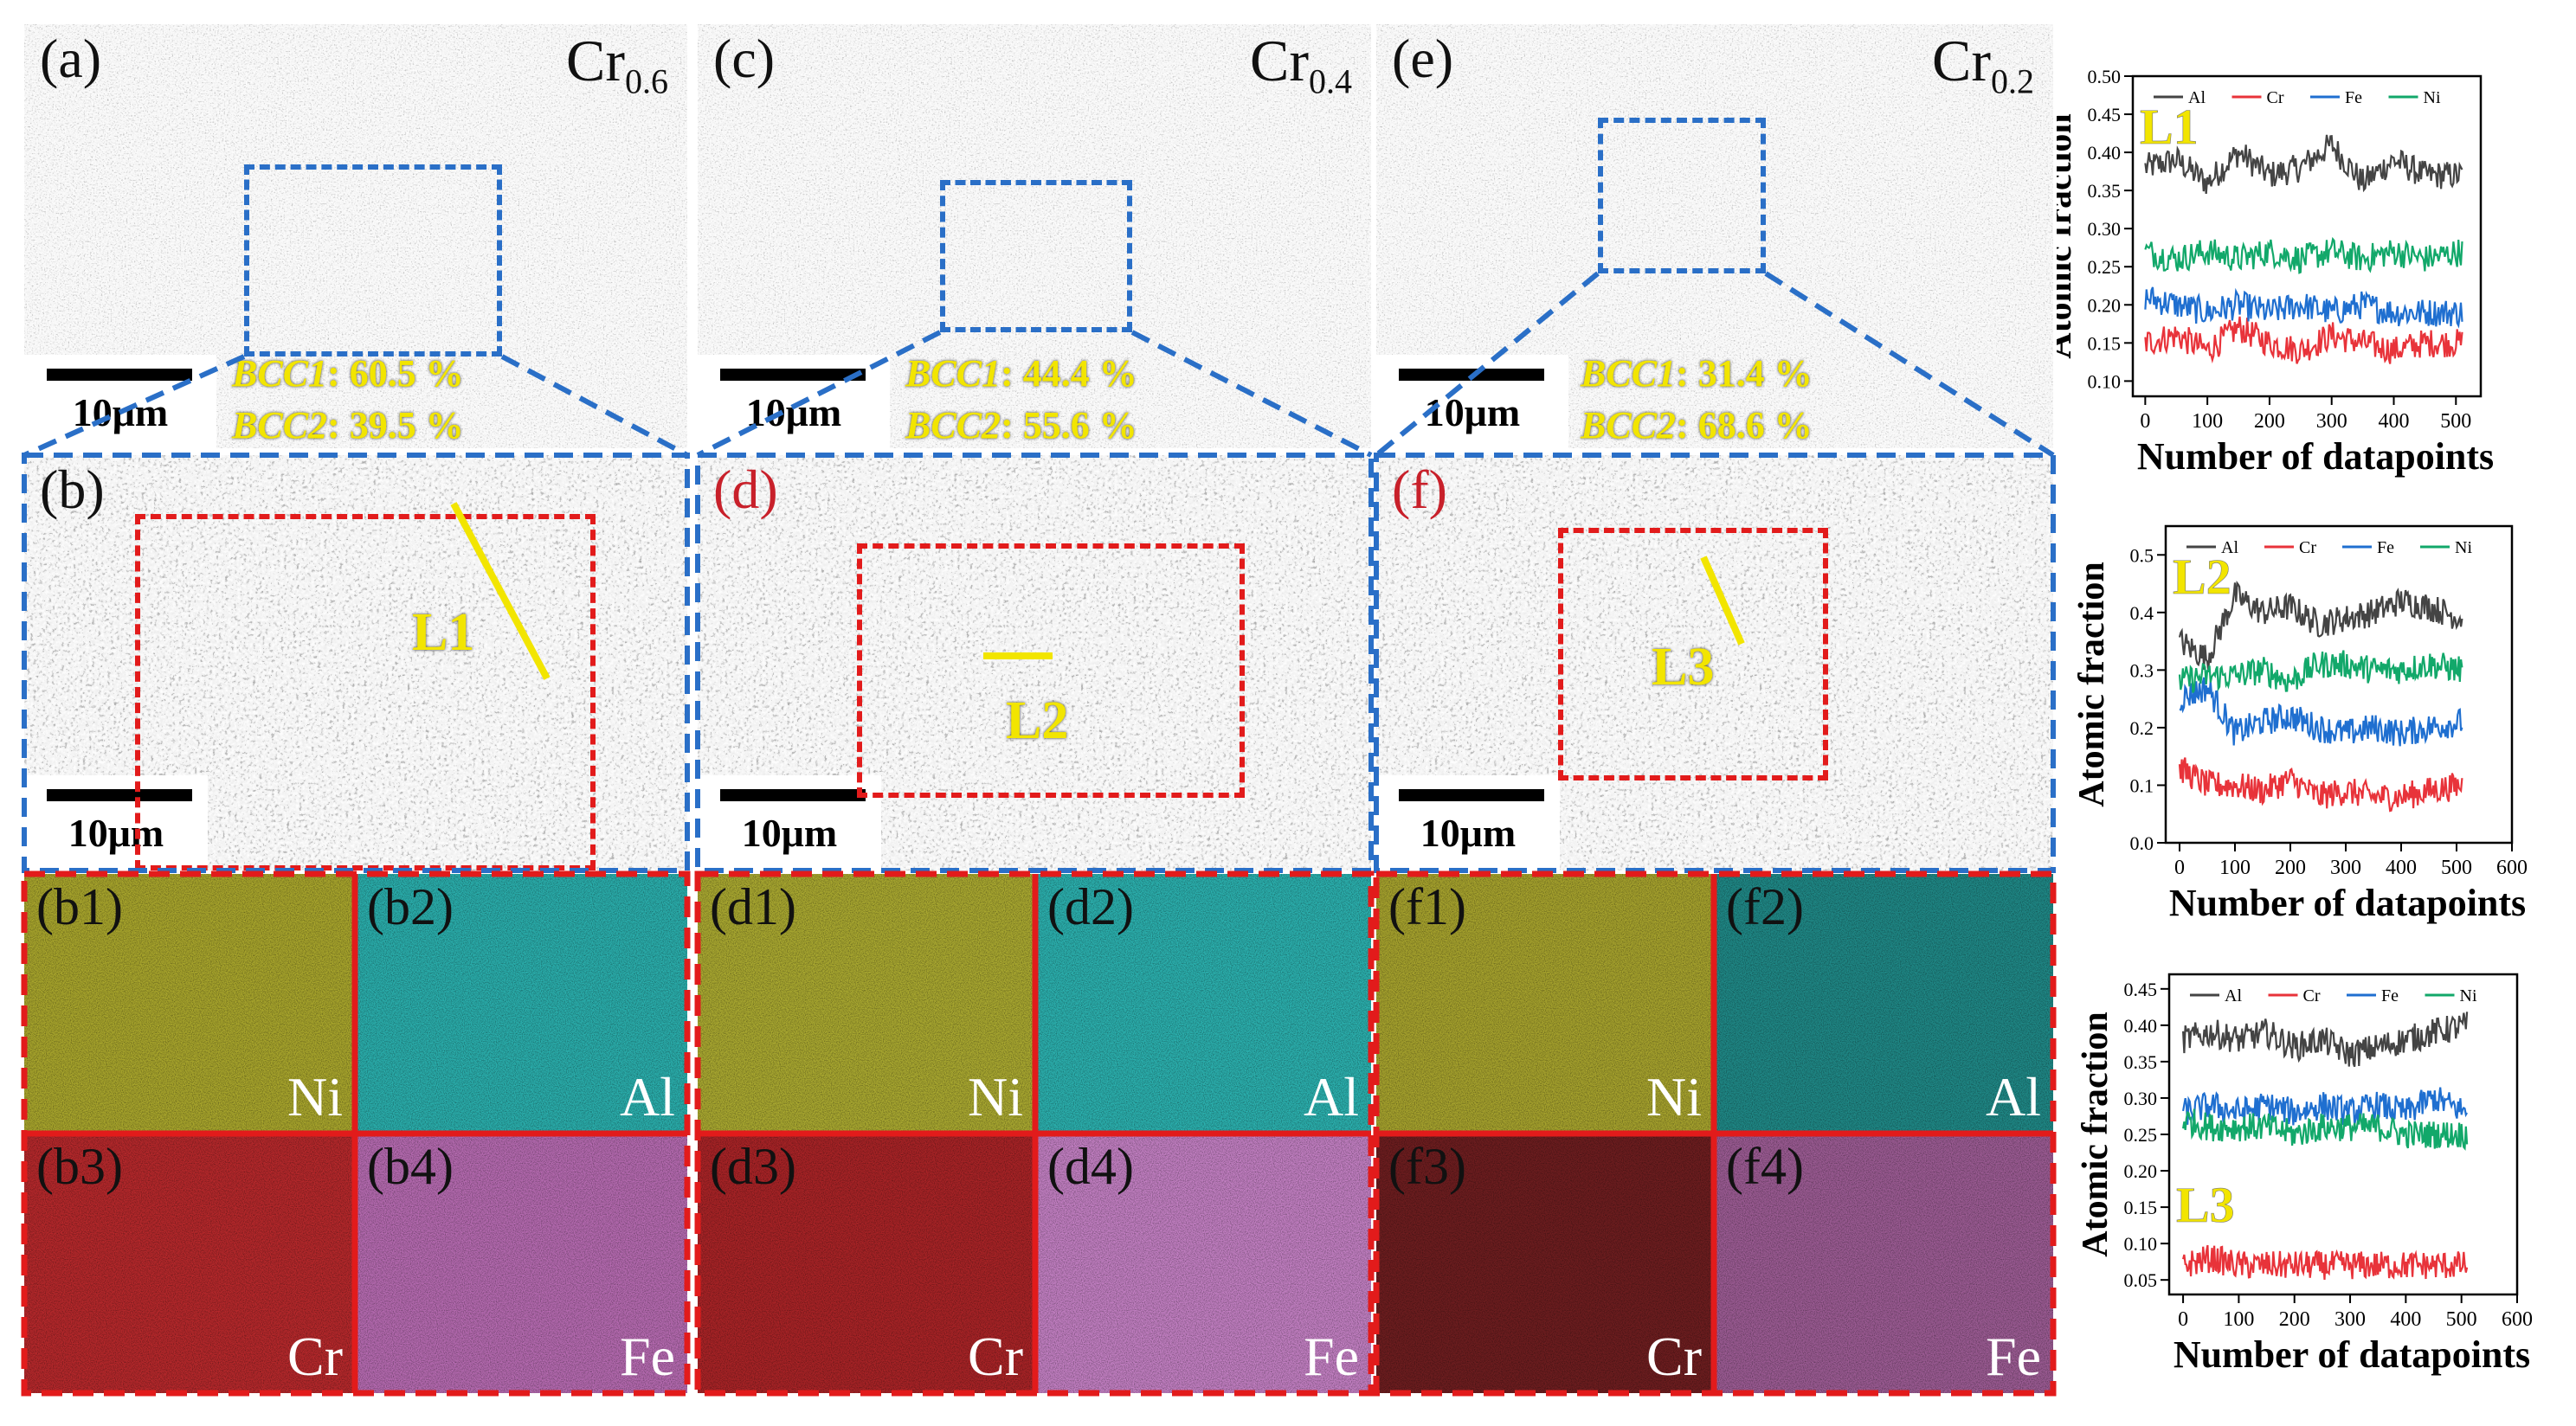 This screenshot has height=1426, width=2576. What do you see at coordinates (1203, 1263) in the screenshot?
I see `eds-map-fe: (d4) Fe` at bounding box center [1203, 1263].